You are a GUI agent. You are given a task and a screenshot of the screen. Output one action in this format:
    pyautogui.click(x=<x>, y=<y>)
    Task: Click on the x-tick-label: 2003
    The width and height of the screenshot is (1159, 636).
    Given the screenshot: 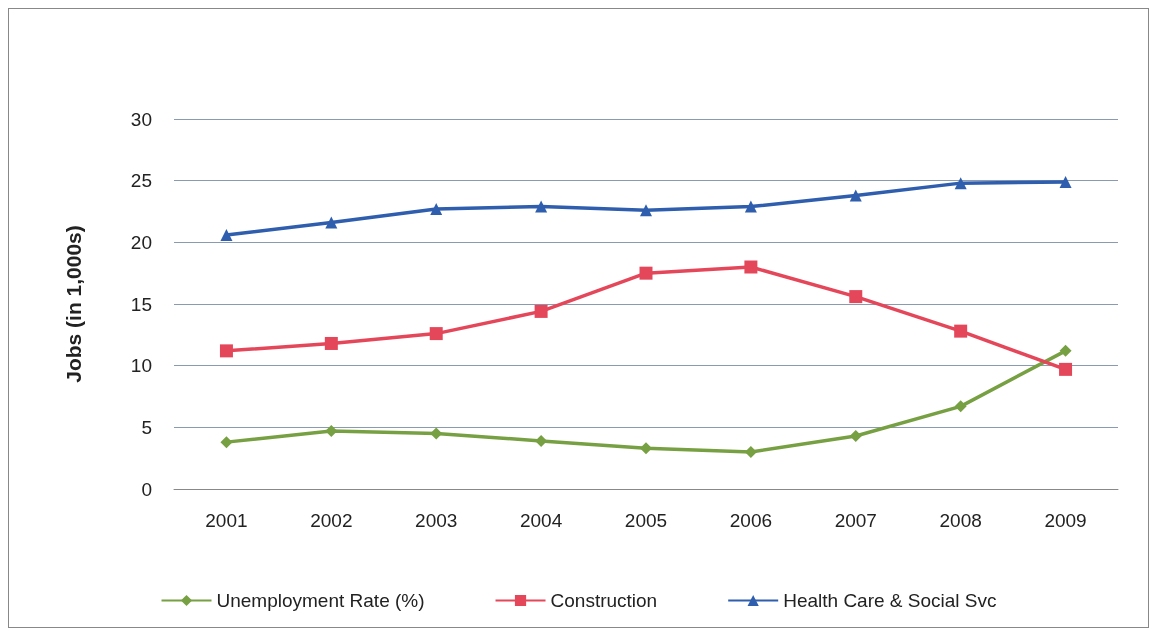 What is the action you would take?
    pyautogui.click(x=436, y=520)
    